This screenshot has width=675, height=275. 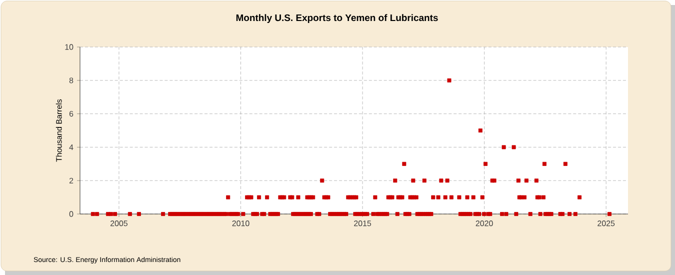 I want to click on chart-title: Monthly U.S. Exports to Yemen of Lubricants, so click(x=337, y=18).